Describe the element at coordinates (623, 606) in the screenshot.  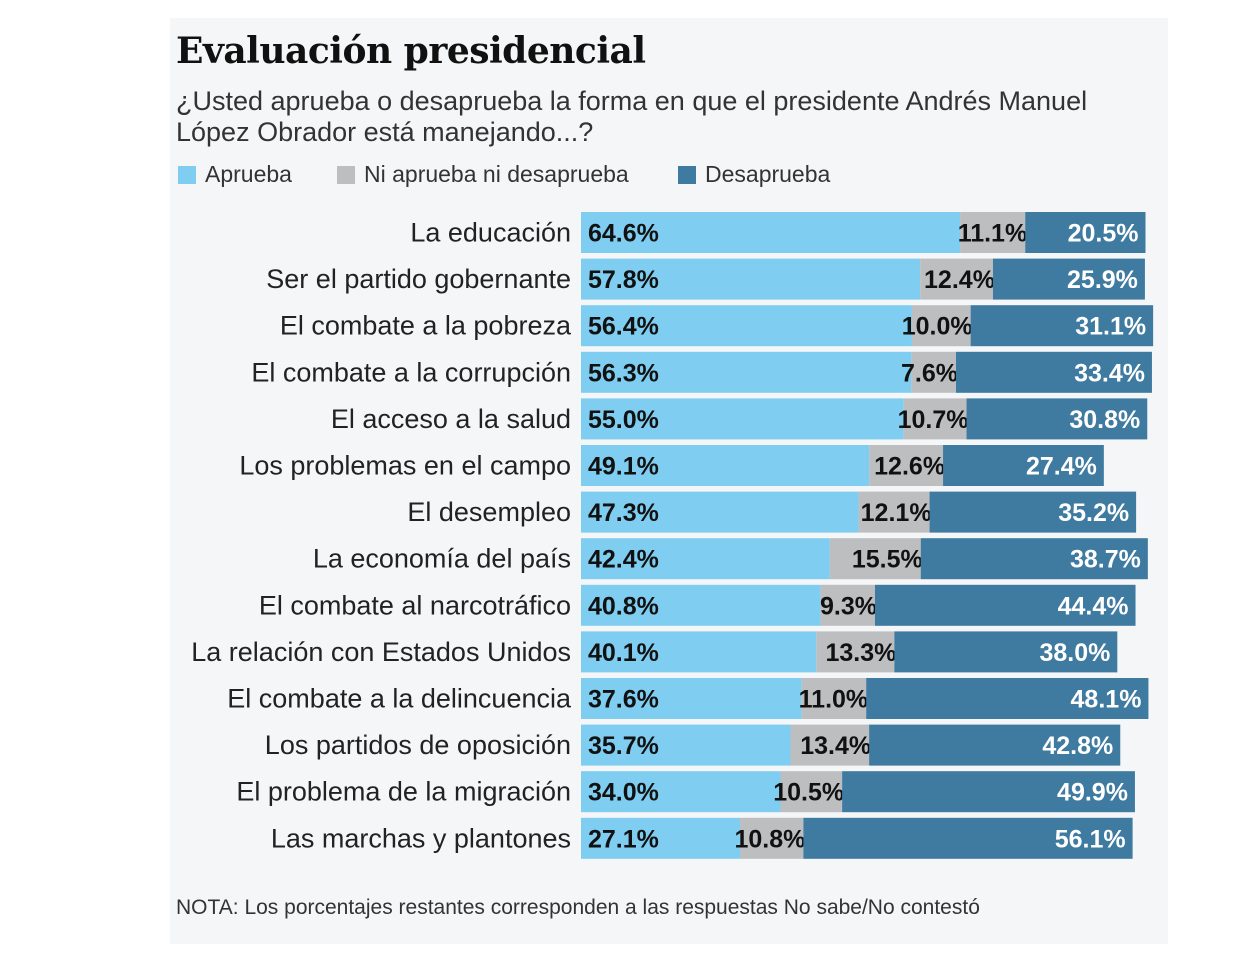
I see `data-label: 40.8%` at that location.